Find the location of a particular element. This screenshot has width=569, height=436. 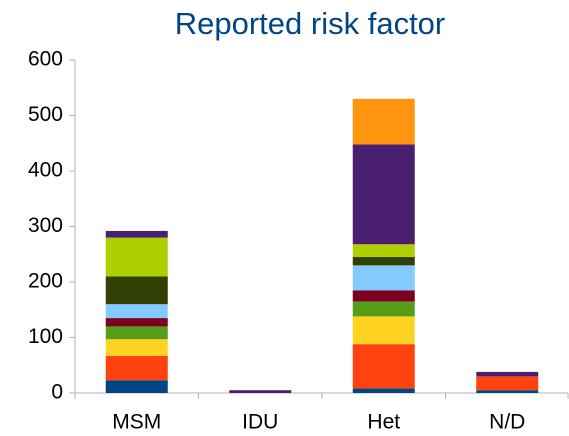

y-tick-label: 400 is located at coordinates (45, 170).